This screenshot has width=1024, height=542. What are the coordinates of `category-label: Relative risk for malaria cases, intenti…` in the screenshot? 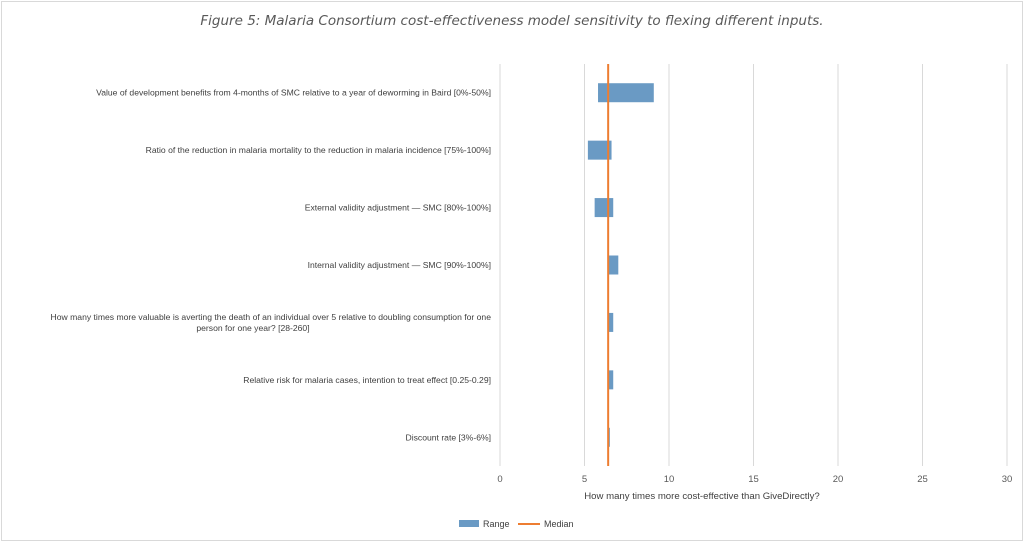 It's located at (367, 380).